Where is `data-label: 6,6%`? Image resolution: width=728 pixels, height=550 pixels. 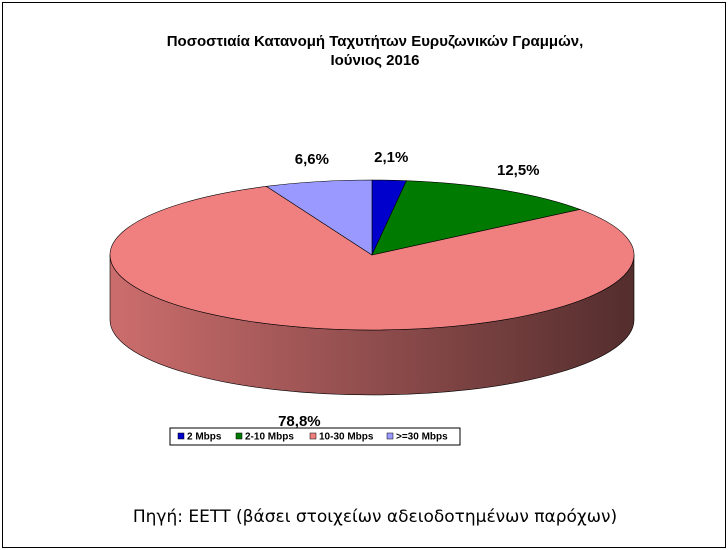
data-label: 6,6% is located at coordinates (312, 159).